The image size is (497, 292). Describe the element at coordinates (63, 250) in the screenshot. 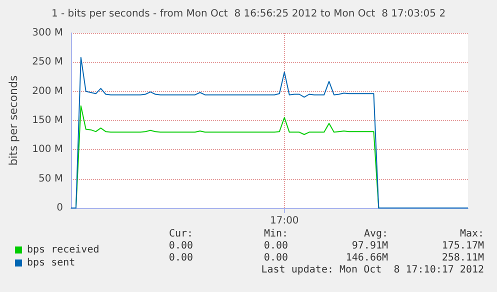

I see `legend-label: bps received` at that location.